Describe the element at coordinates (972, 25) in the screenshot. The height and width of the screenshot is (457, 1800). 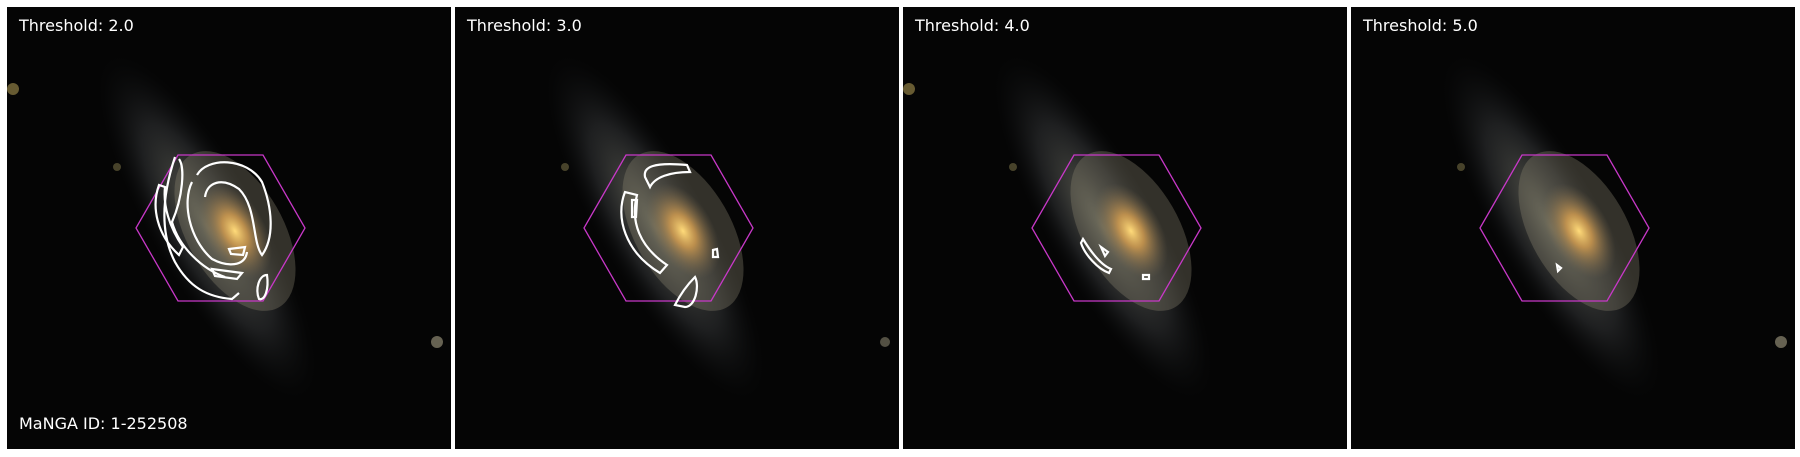
I see `threshold-label: Threshold: 4.0` at that location.